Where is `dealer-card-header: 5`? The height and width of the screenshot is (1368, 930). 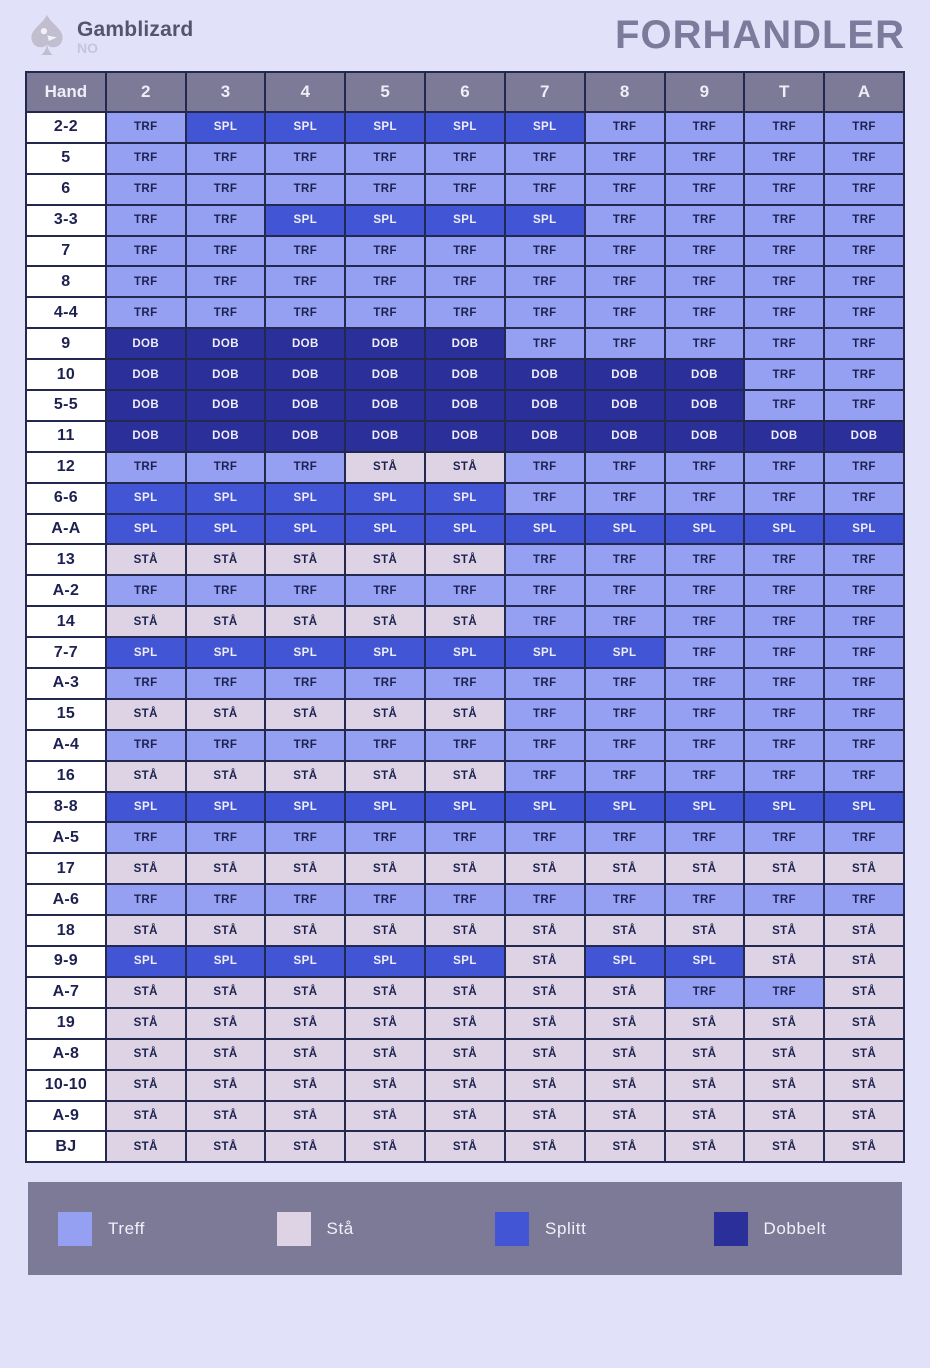 dealer-card-header: 5 is located at coordinates (385, 92).